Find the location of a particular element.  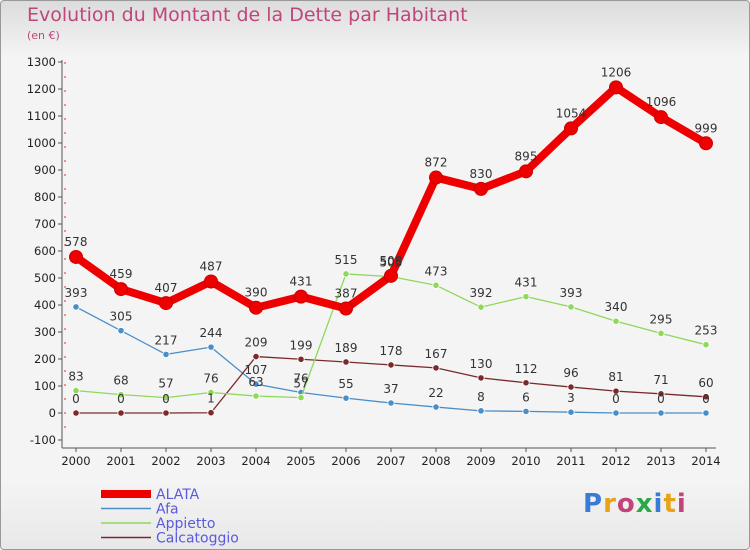

x-tick-label: 2002 is located at coordinates (165, 461).